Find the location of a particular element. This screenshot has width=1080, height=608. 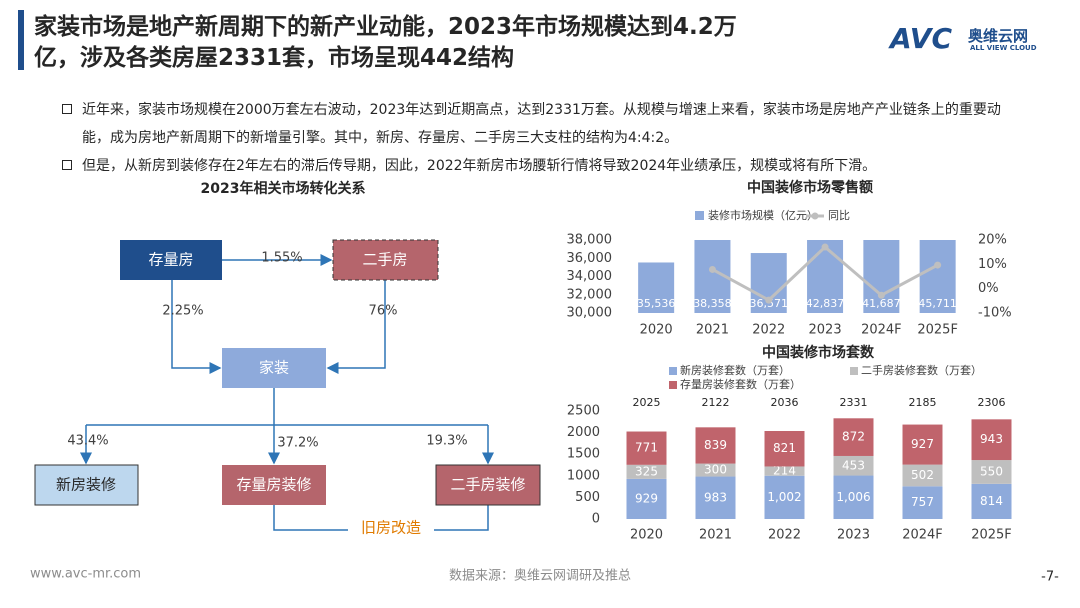

legend-label: 二手房装修套数（万套） is located at coordinates (921, 370).